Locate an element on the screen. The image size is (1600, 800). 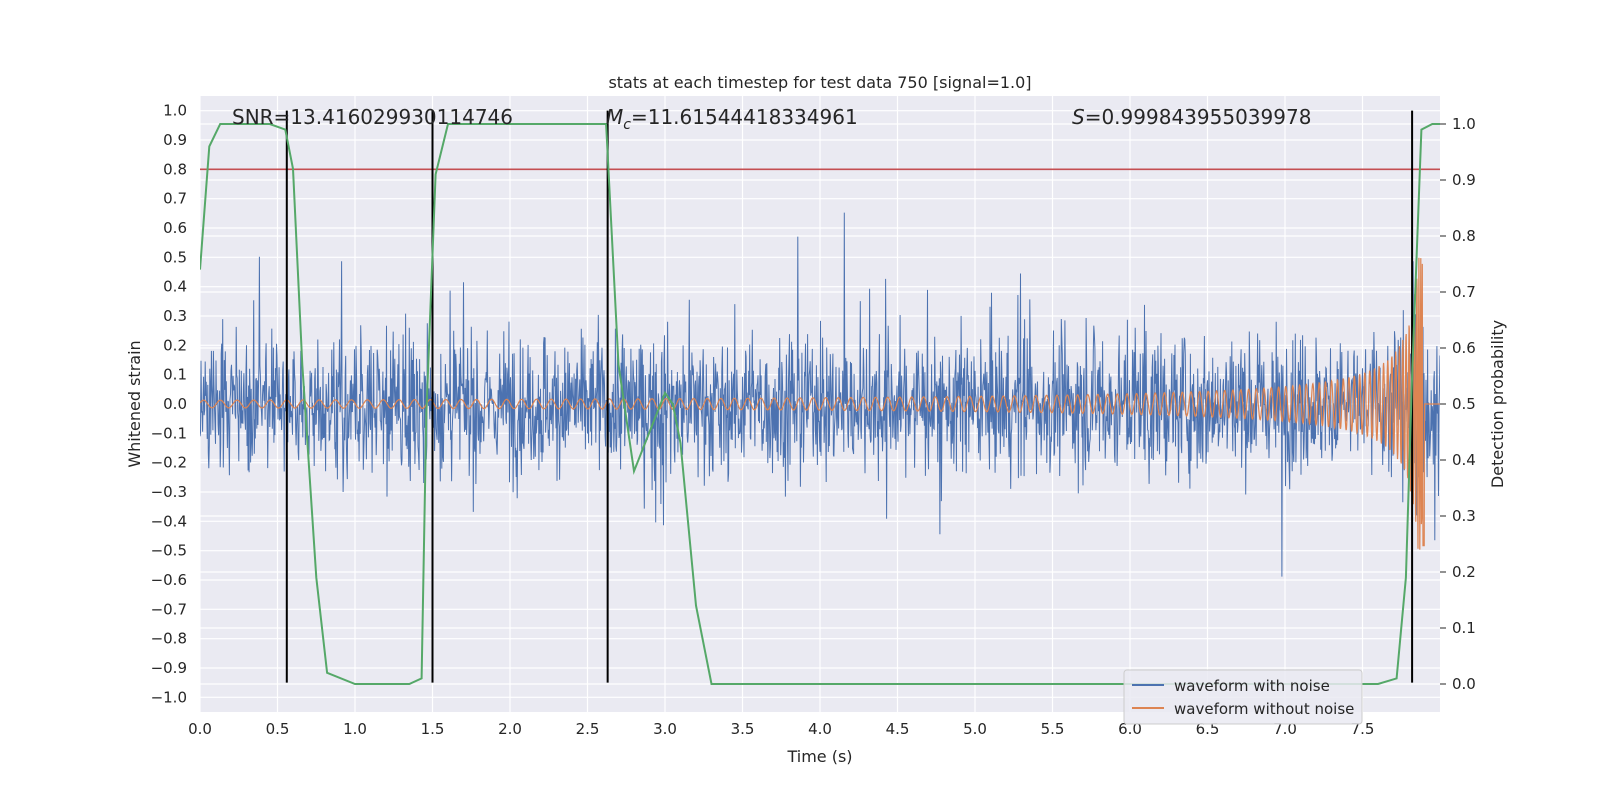
legend-label-clean: waveform without noise is located at coordinates (1264, 709).